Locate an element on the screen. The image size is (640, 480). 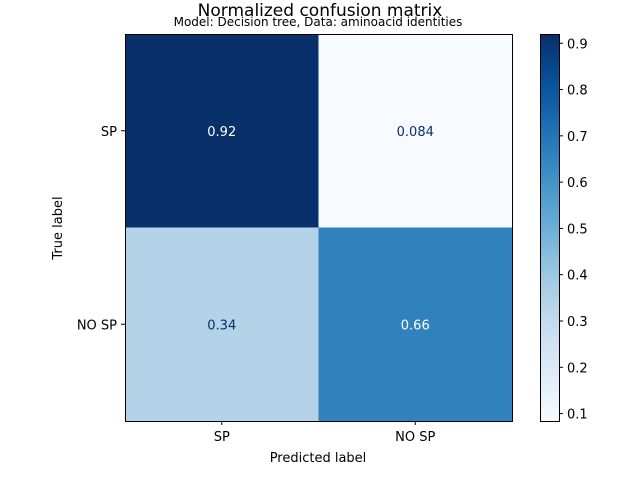
colorbar-tick-label: 0.5 is located at coordinates (577, 229).